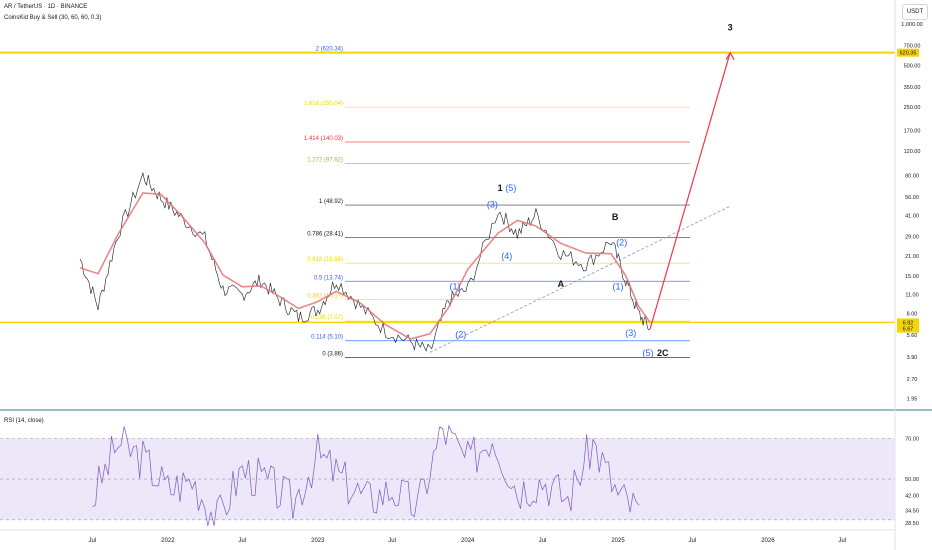  What do you see at coordinates (325, 235) in the screenshot?
I see `fib-label: 0.786 (28.41)` at bounding box center [325, 235].